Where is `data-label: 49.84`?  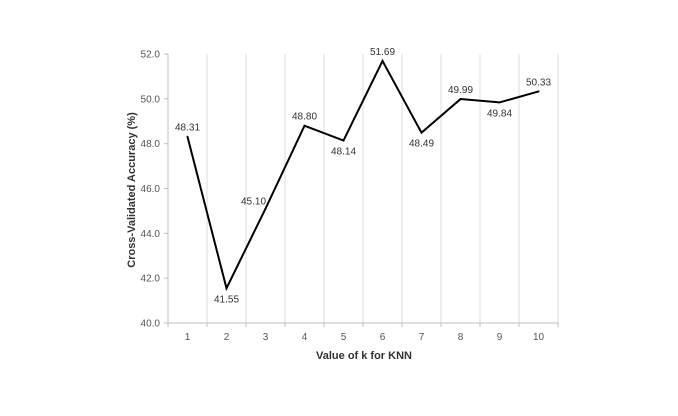 data-label: 49.84 is located at coordinates (499, 113).